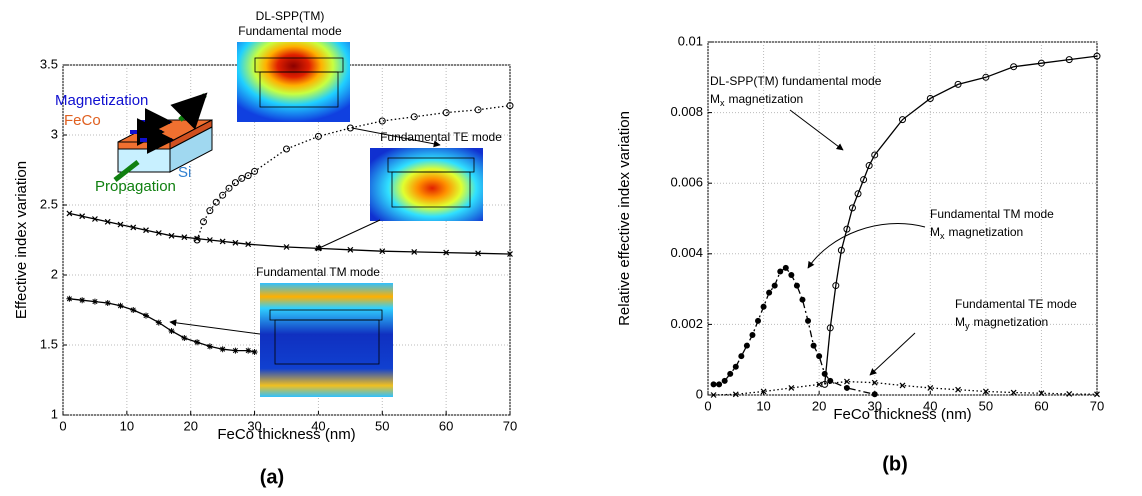 This screenshot has height=496, width=1142. I want to click on y-tick-label: 1, so click(54, 413).